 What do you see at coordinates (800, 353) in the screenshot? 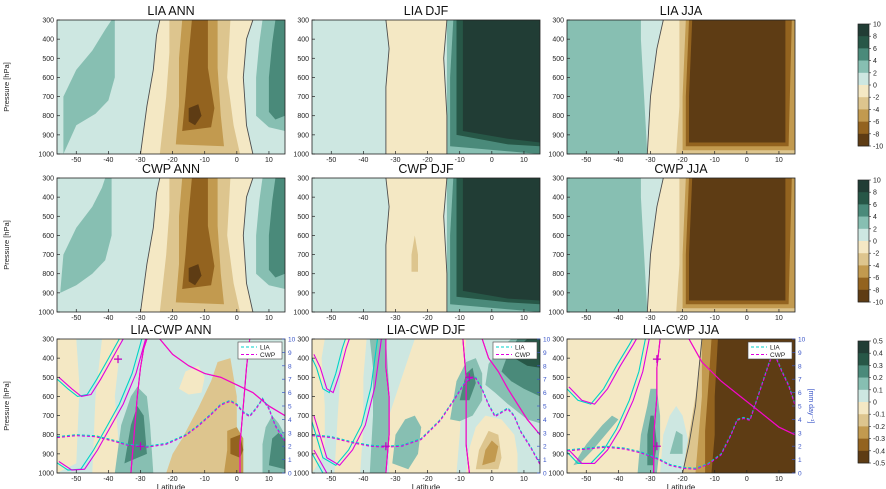
I see `right-tick-label: 9` at bounding box center [800, 353].